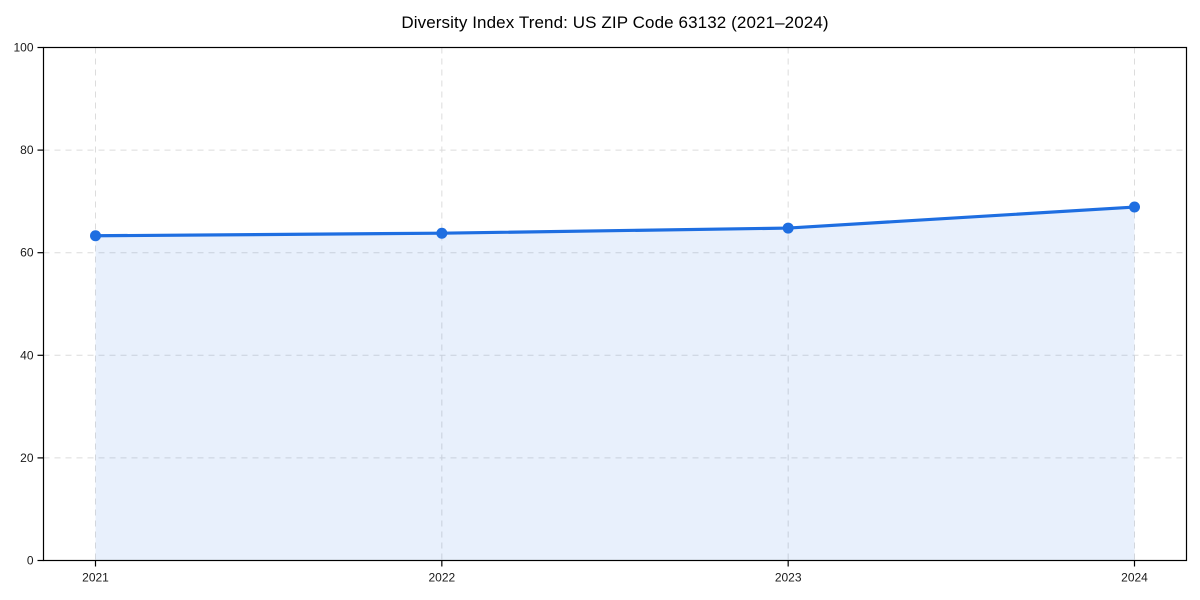  What do you see at coordinates (27, 458) in the screenshot?
I see `y-tick-label: 20` at bounding box center [27, 458].